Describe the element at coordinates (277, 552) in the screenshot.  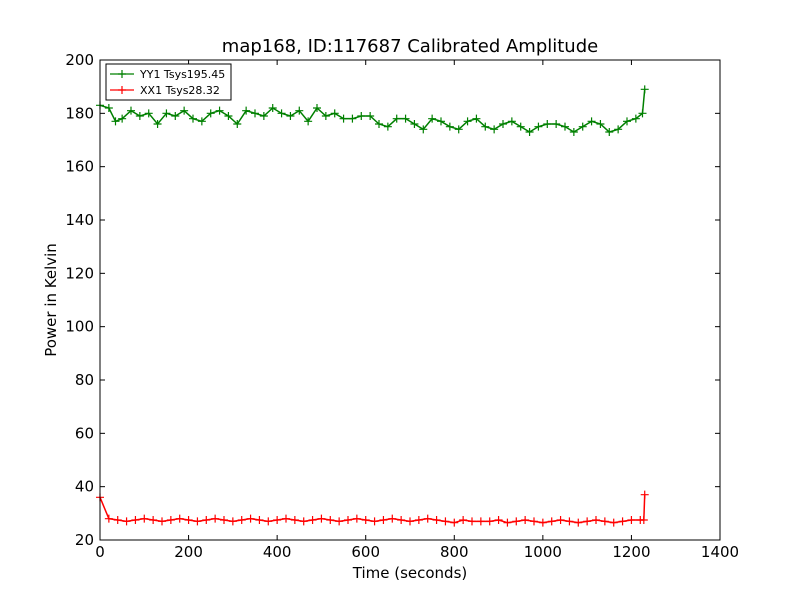
I see `x-tick-label: 400` at that location.